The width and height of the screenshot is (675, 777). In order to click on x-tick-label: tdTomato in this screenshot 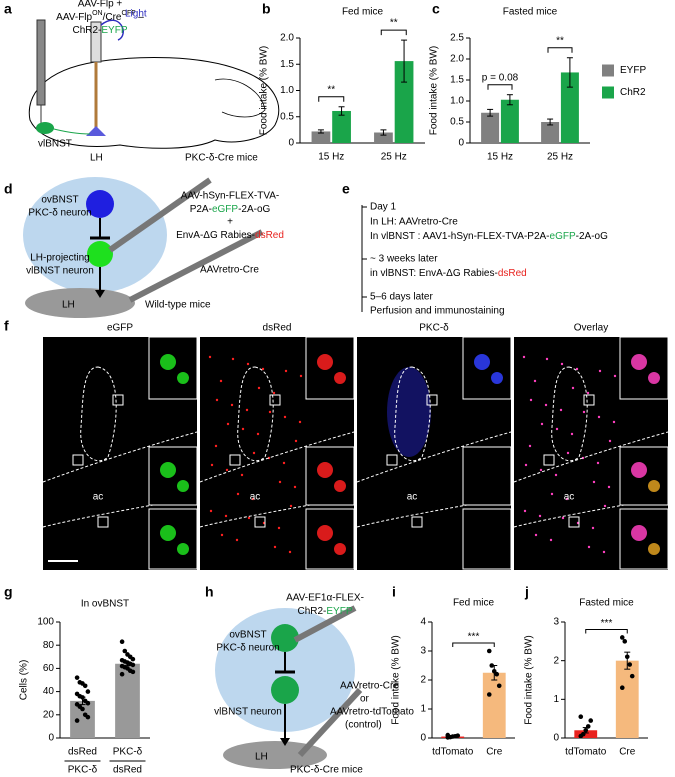, I will do `click(453, 752)`.